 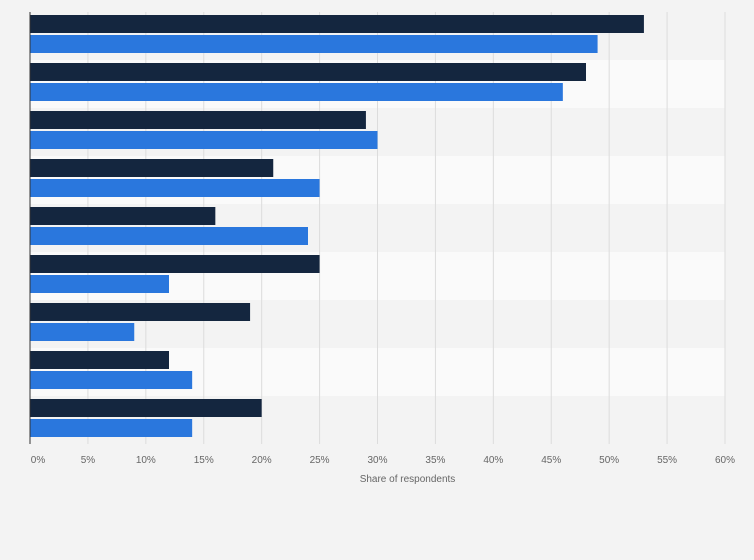 What do you see at coordinates (146, 460) in the screenshot?
I see `x-tick-label: 10%` at bounding box center [146, 460].